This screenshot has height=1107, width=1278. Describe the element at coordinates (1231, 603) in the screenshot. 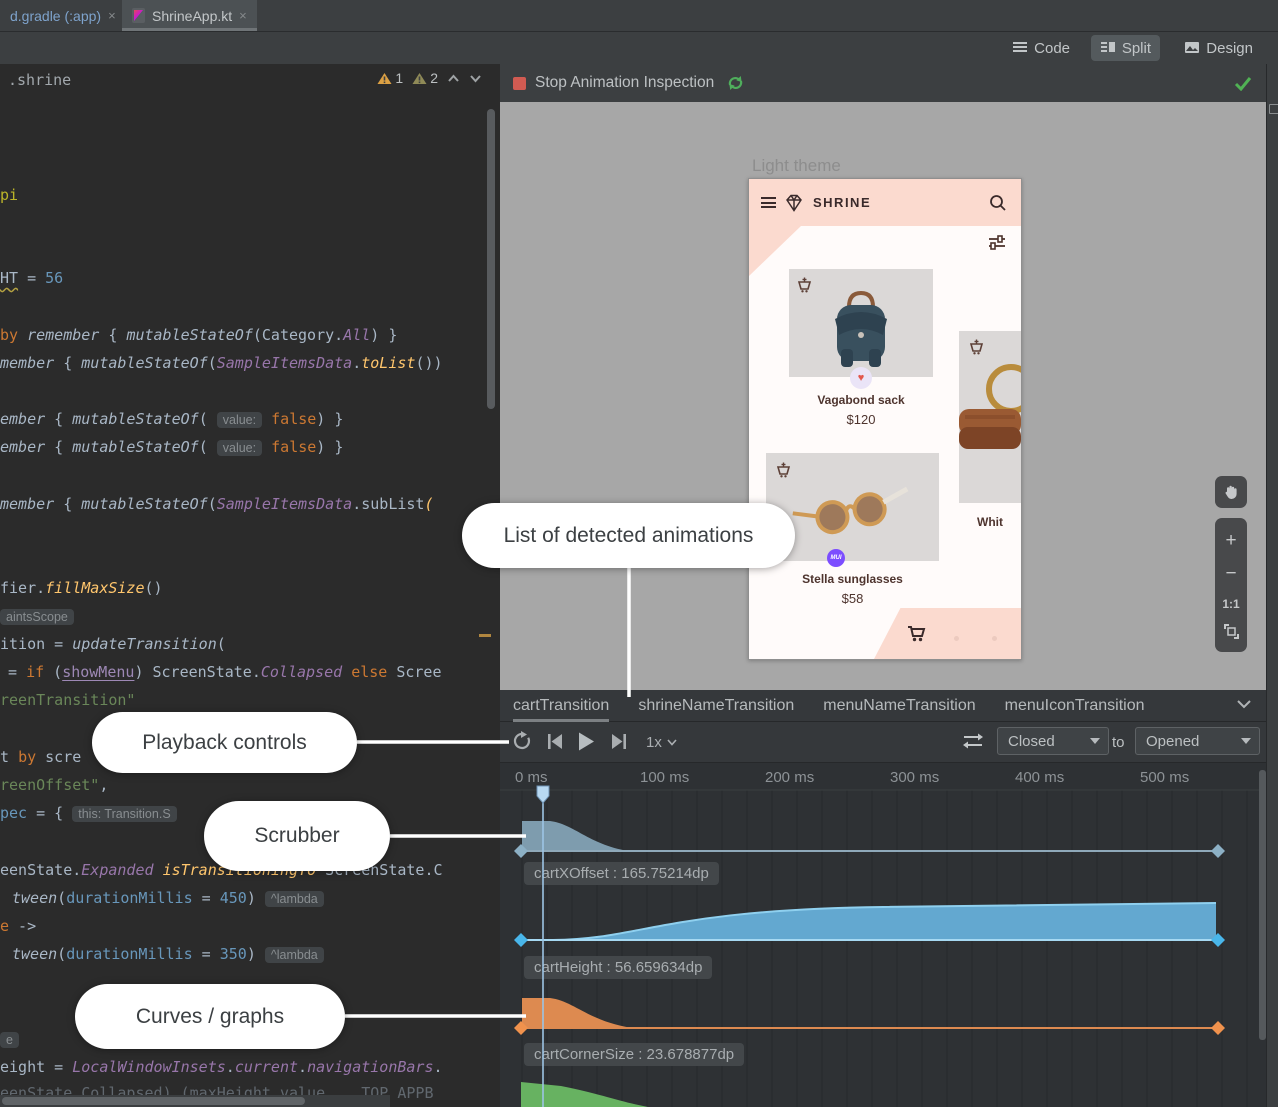

I see `zoom-actual-size-button: 1:1` at that location.